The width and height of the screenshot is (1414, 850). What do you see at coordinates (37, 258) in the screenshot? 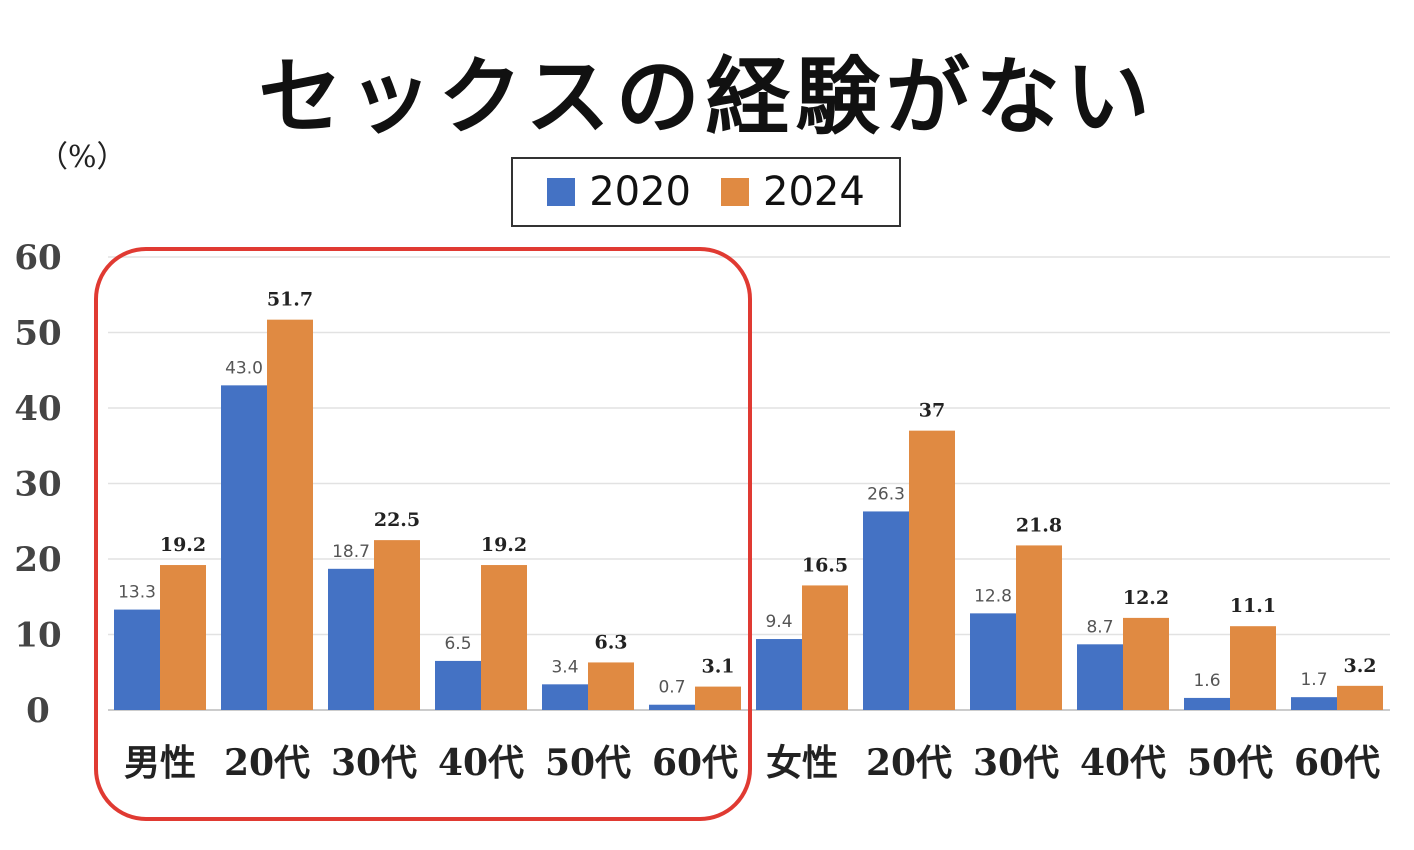
I see `y-tick-label: 60` at bounding box center [37, 258].